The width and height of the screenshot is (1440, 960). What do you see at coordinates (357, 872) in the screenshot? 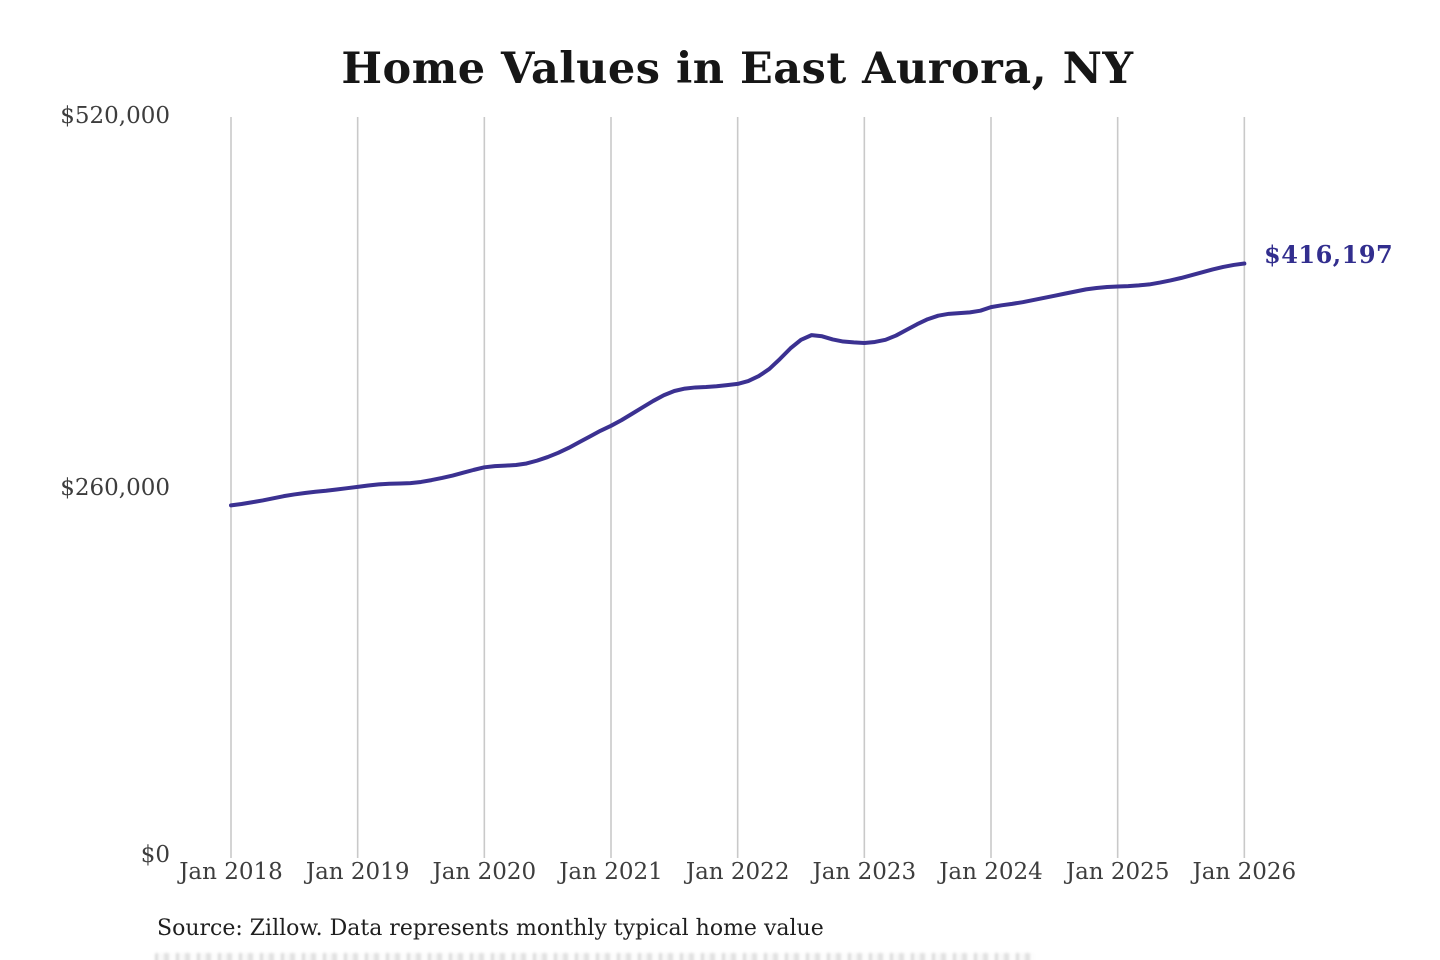
I see `x-axis-tick-jan-2019: Jan 2019` at bounding box center [357, 872].